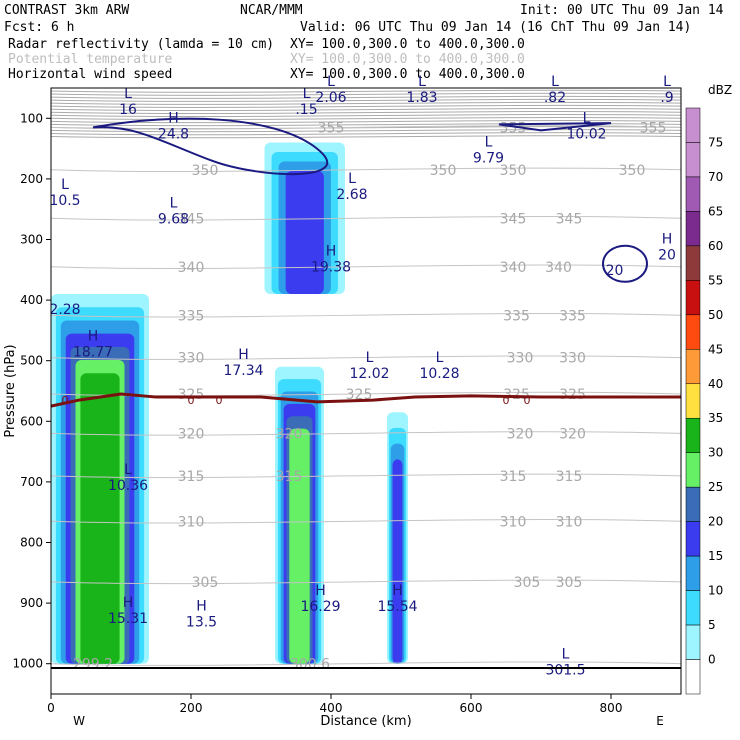  I want to click on x-end-label-west: W, so click(79, 721).